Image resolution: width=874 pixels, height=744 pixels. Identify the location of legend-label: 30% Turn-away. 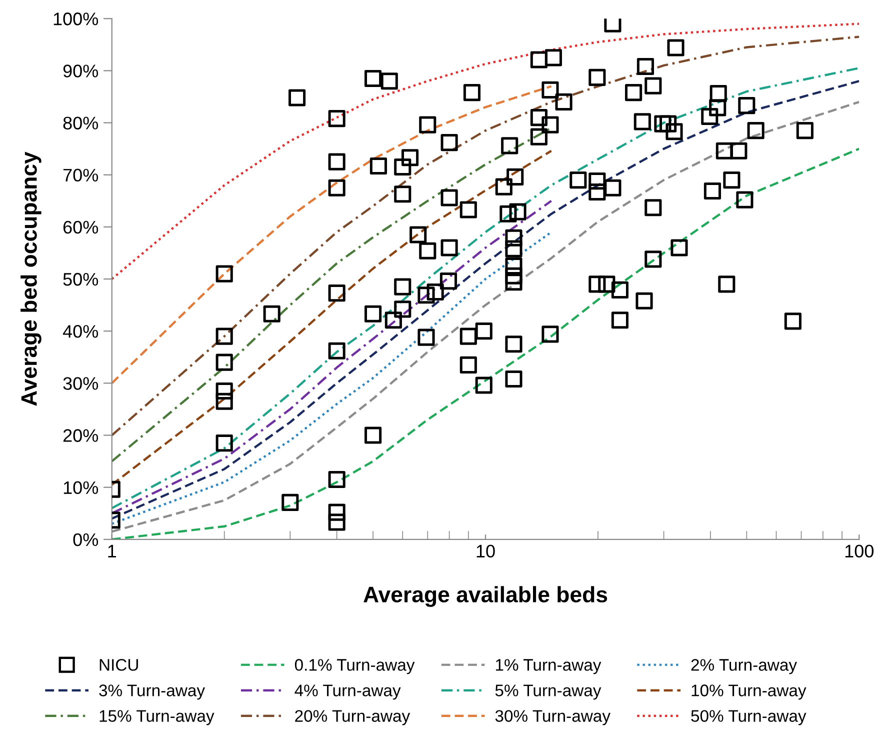
(552, 718).